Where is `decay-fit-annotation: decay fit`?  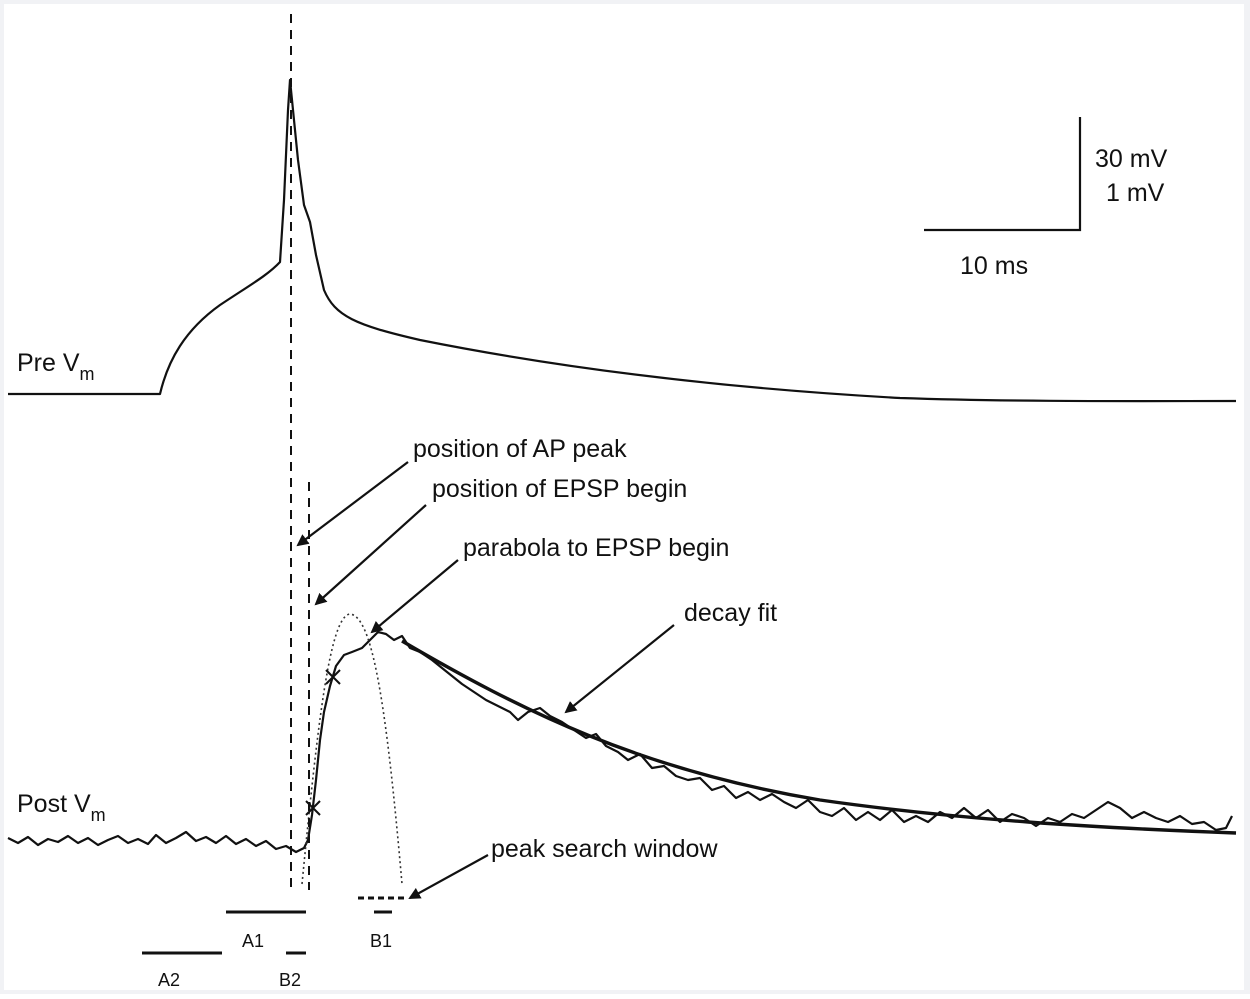 decay-fit-annotation: decay fit is located at coordinates (730, 613).